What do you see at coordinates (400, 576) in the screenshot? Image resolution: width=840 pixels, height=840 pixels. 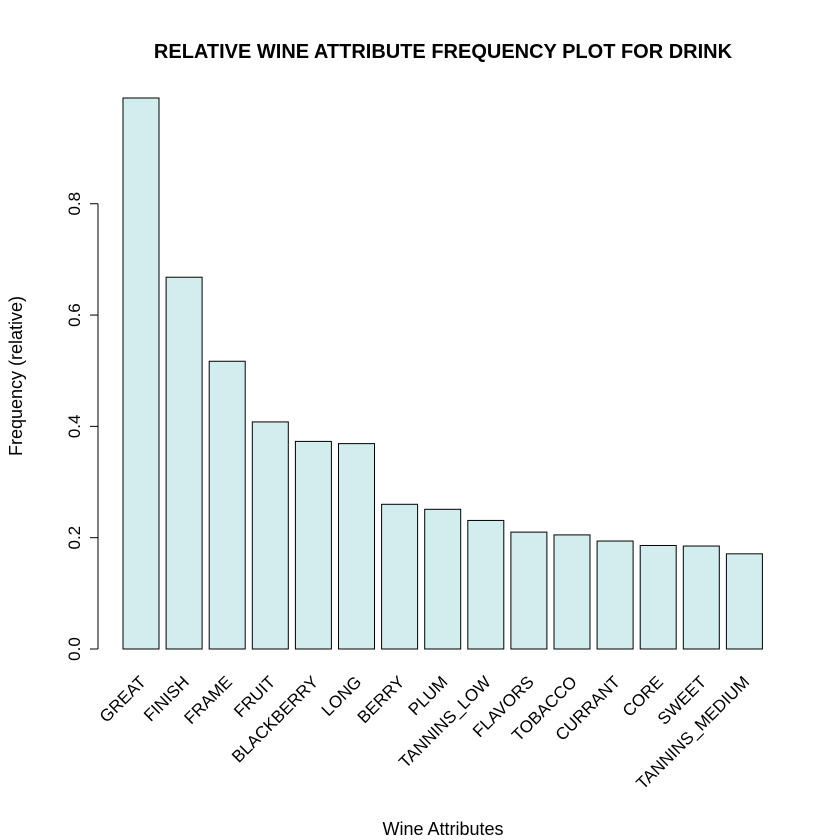 I see `bar-berry` at bounding box center [400, 576].